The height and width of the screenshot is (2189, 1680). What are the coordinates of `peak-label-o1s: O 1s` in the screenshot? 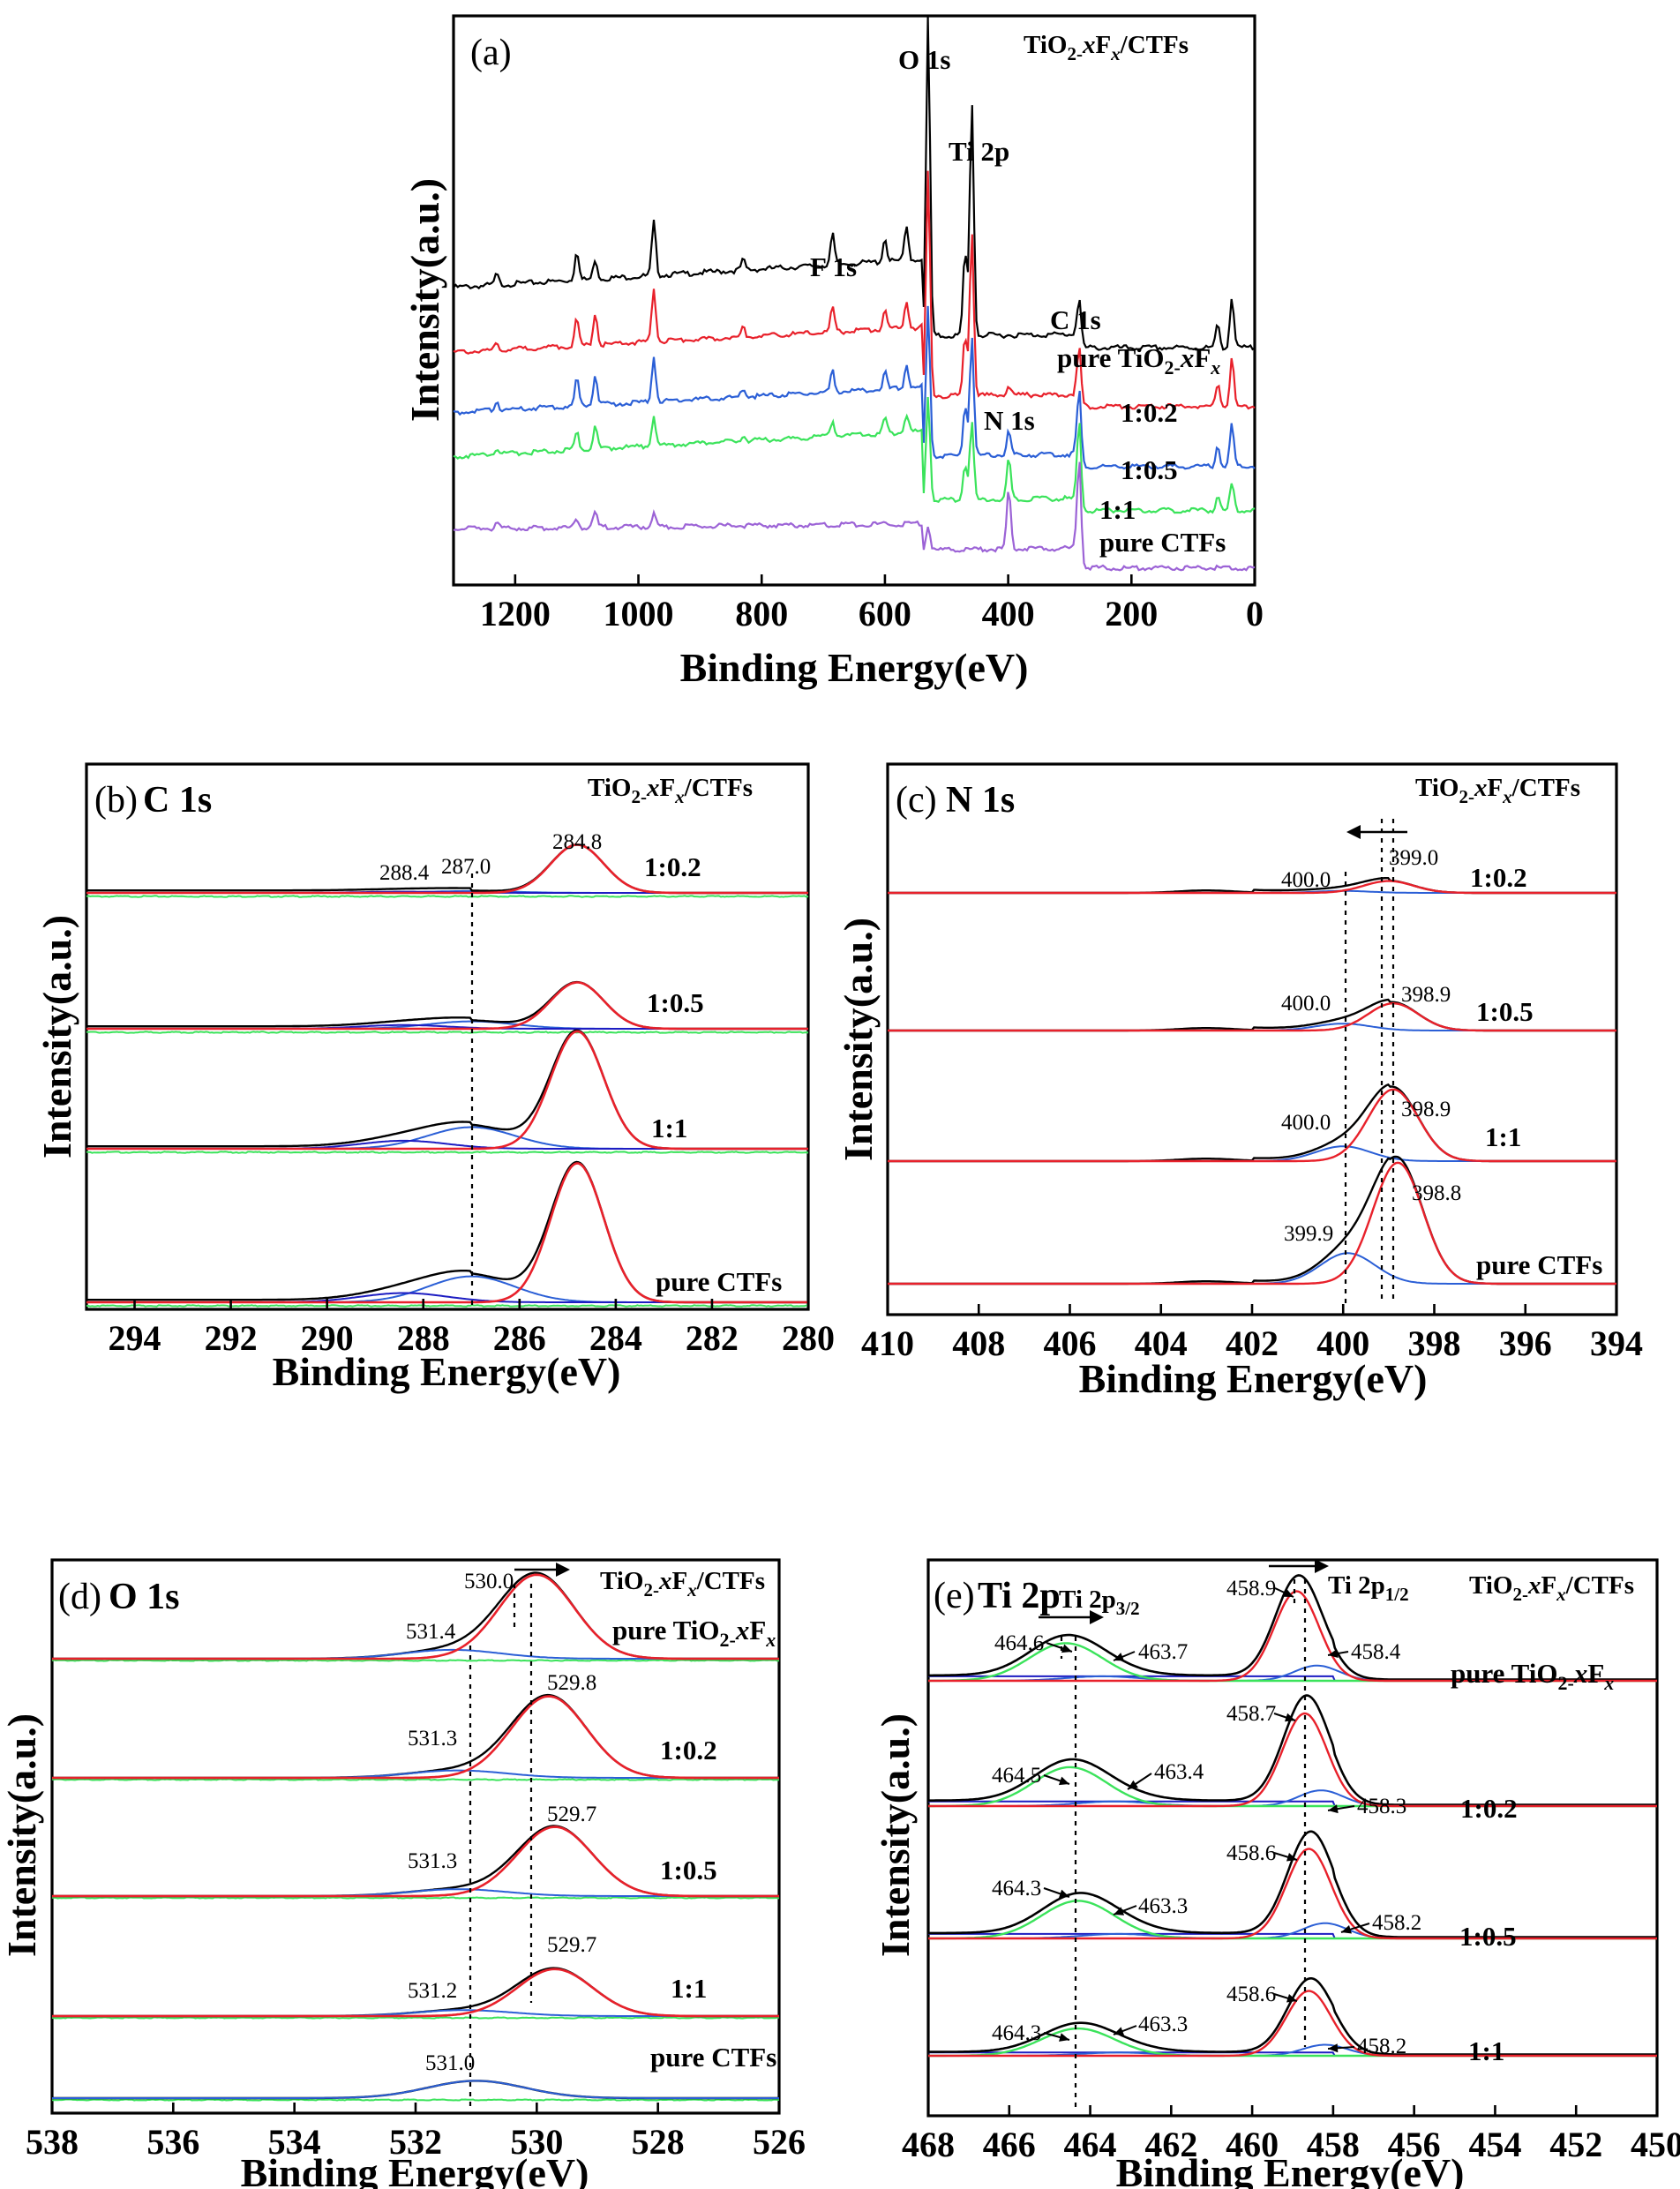 It's located at (924, 59).